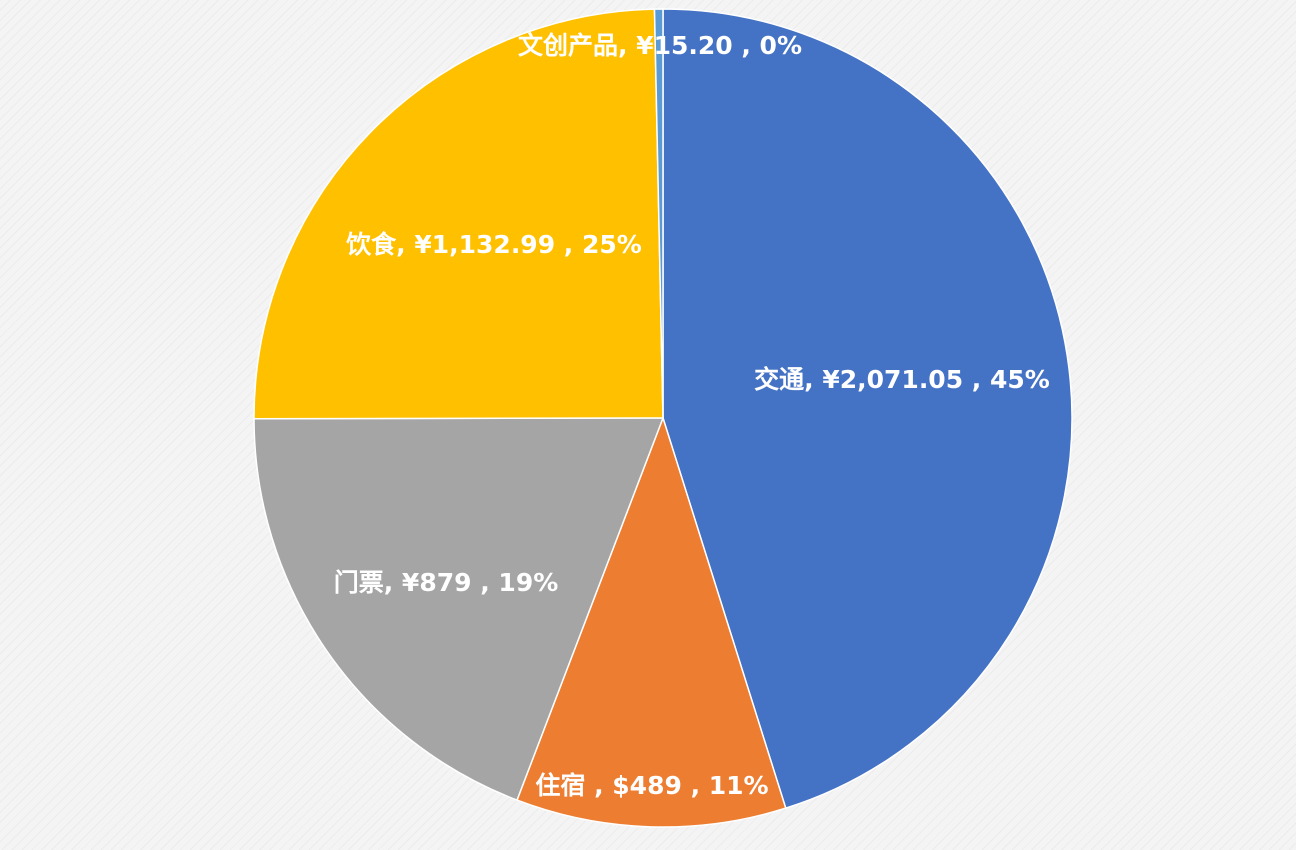 This screenshot has width=1296, height=850. I want to click on data-label-4: 饮食, ¥1,132.99 , 25%, so click(493, 244).